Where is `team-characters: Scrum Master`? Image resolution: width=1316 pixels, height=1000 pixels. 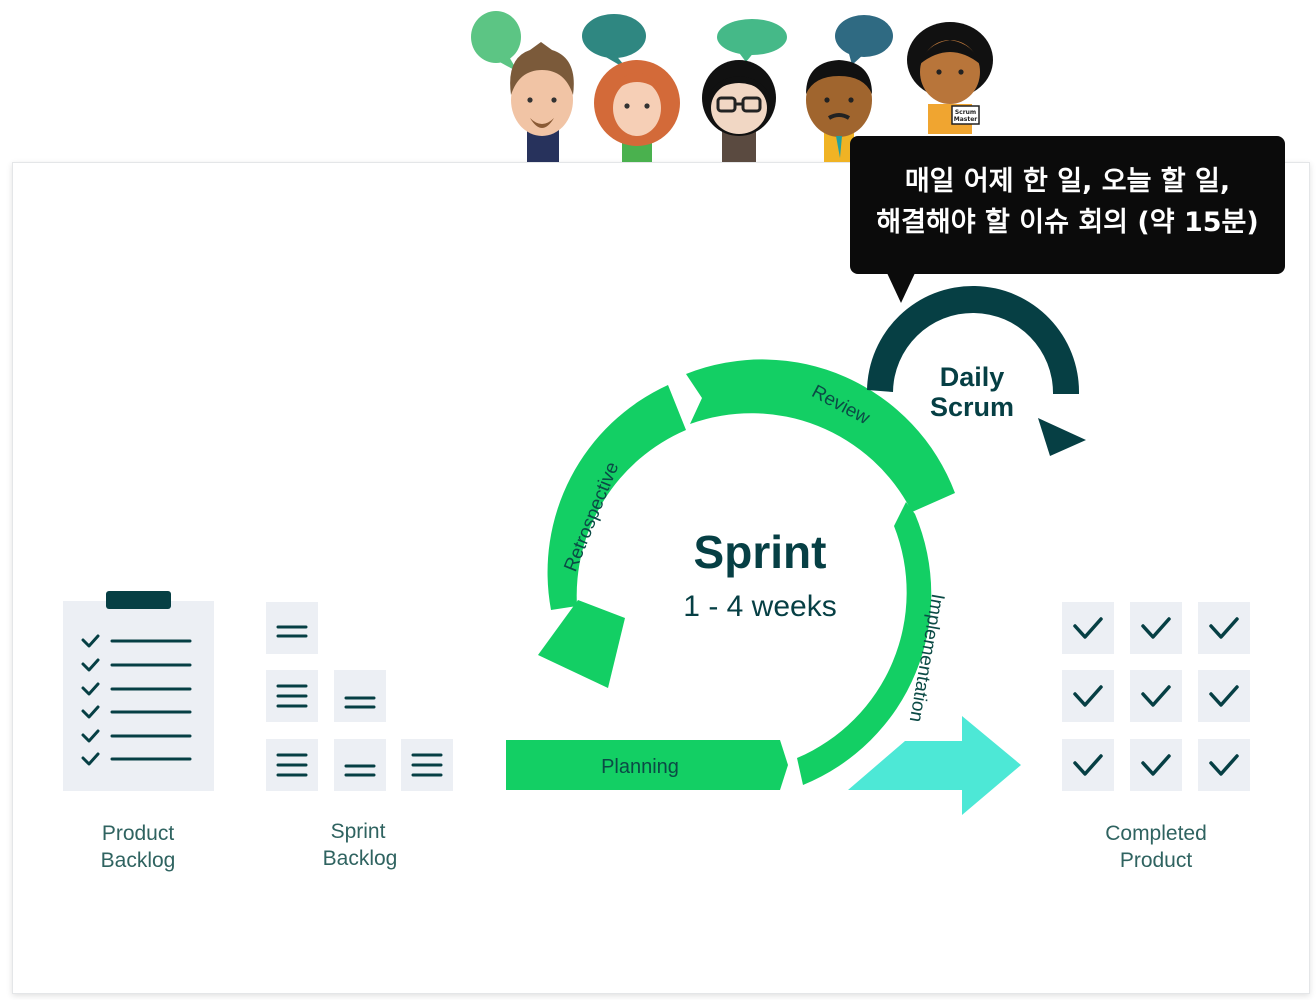 team-characters: Scrum Master is located at coordinates (732, 86).